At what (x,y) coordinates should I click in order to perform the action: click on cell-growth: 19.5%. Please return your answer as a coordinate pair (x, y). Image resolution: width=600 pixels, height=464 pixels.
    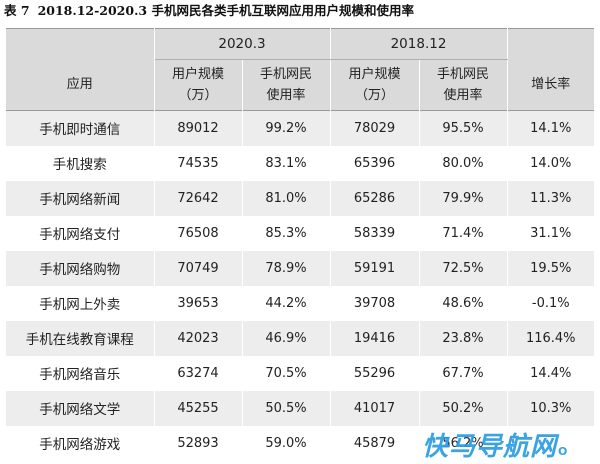
    Looking at the image, I should click on (550, 268).